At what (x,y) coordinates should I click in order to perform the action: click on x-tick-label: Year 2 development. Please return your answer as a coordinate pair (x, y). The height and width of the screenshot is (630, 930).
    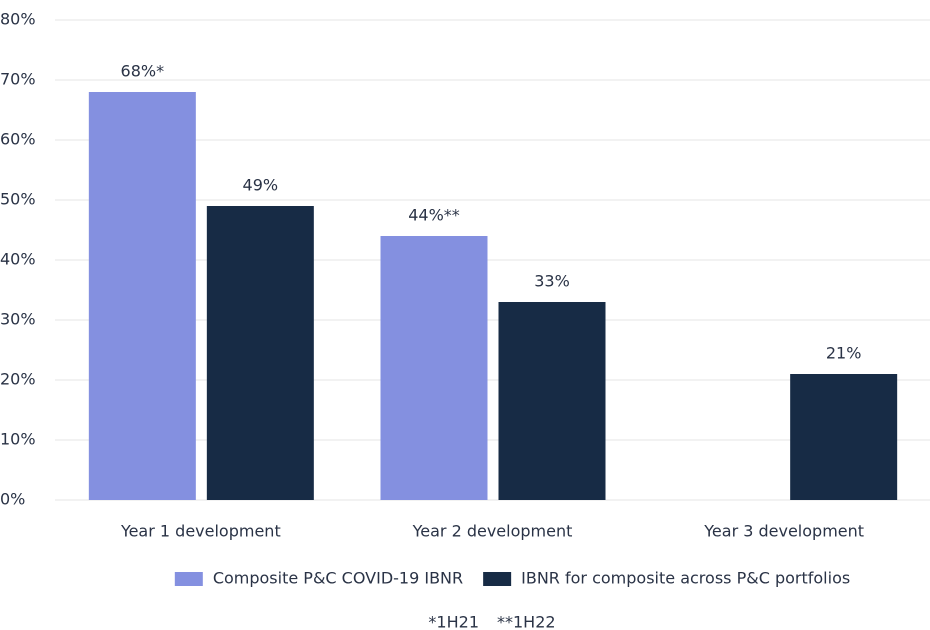
    Looking at the image, I should click on (492, 531).